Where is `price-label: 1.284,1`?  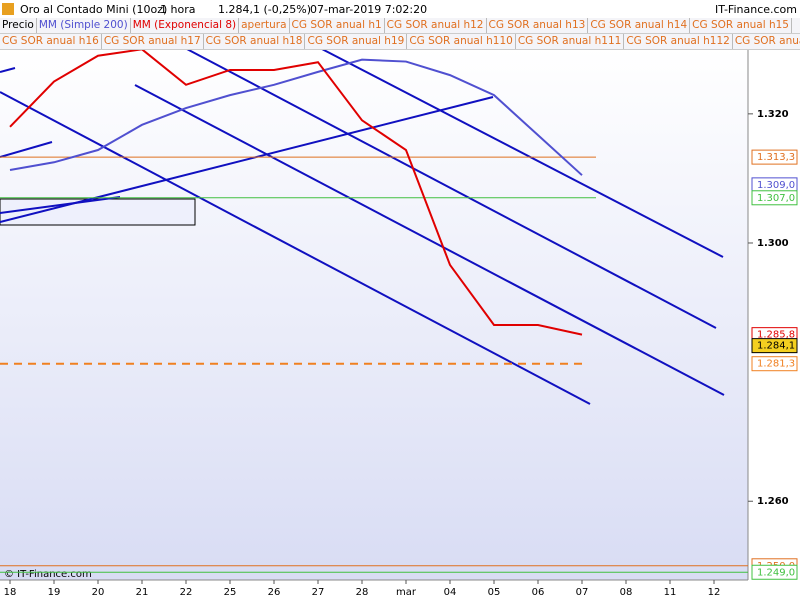
price-label: 1.284,1 is located at coordinates (776, 346).